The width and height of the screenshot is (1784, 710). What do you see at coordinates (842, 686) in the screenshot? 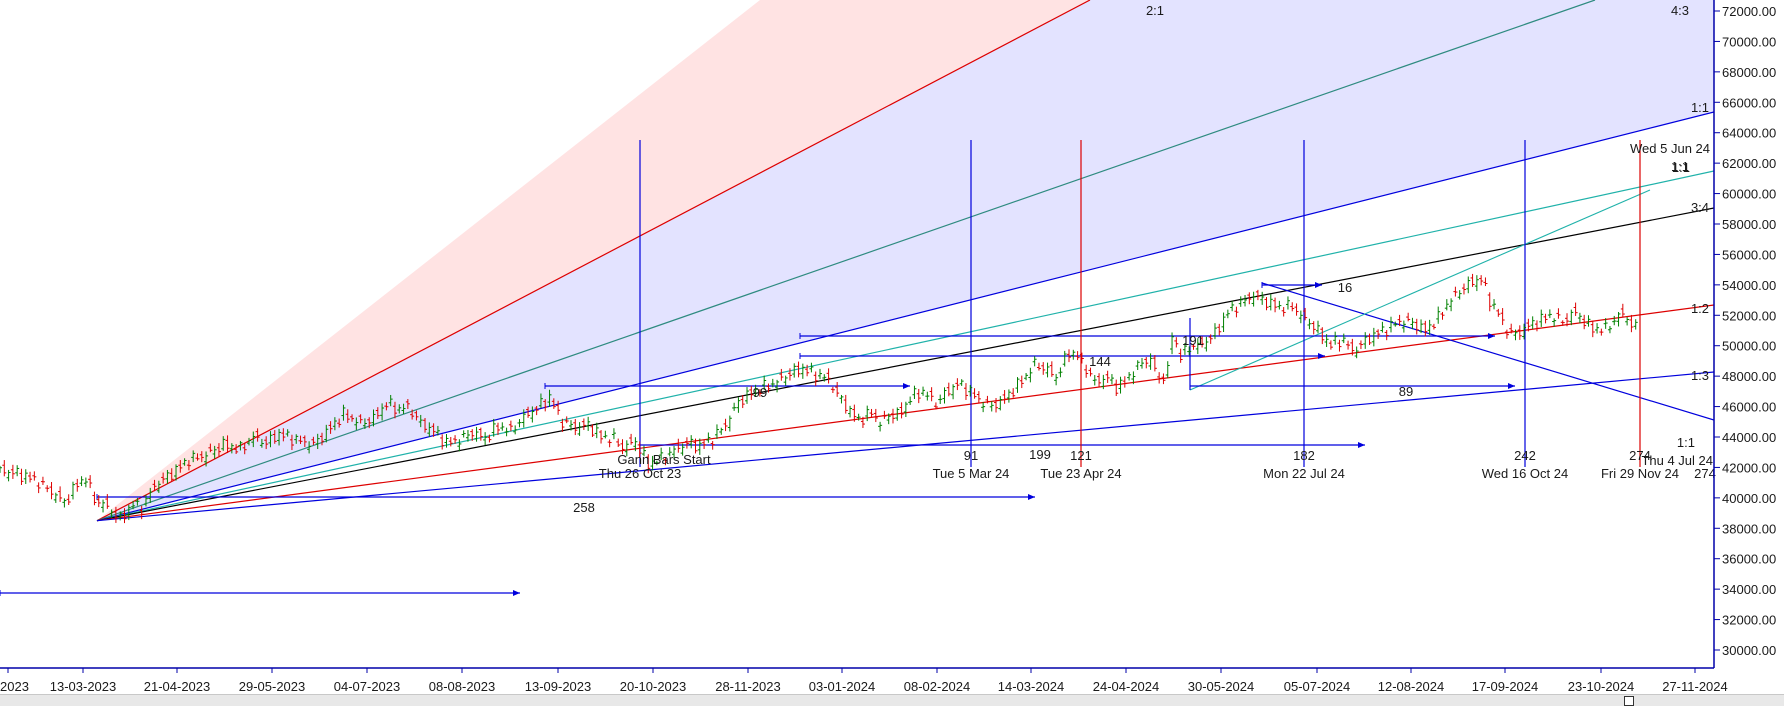
I see `x-tick-label: 03-01-2024` at bounding box center [842, 686].